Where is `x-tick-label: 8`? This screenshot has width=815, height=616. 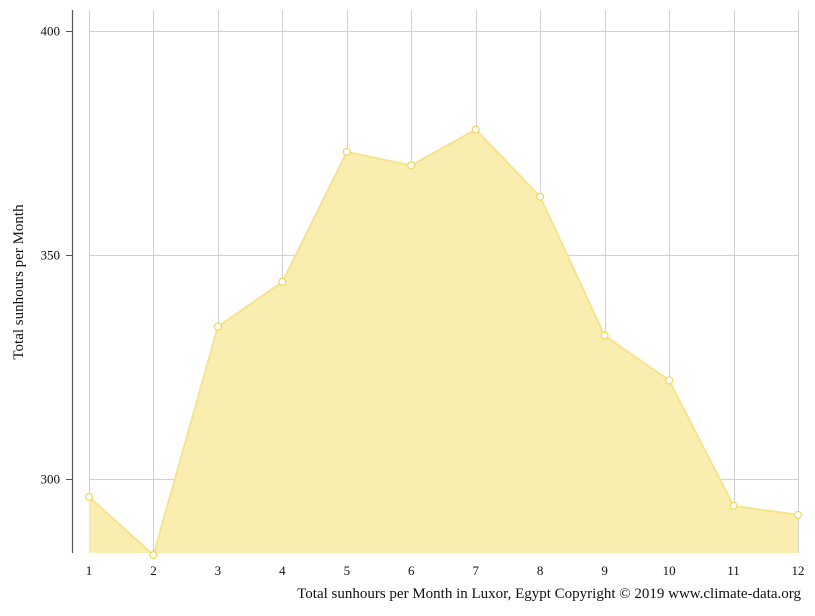
x-tick-label: 8 is located at coordinates (540, 570).